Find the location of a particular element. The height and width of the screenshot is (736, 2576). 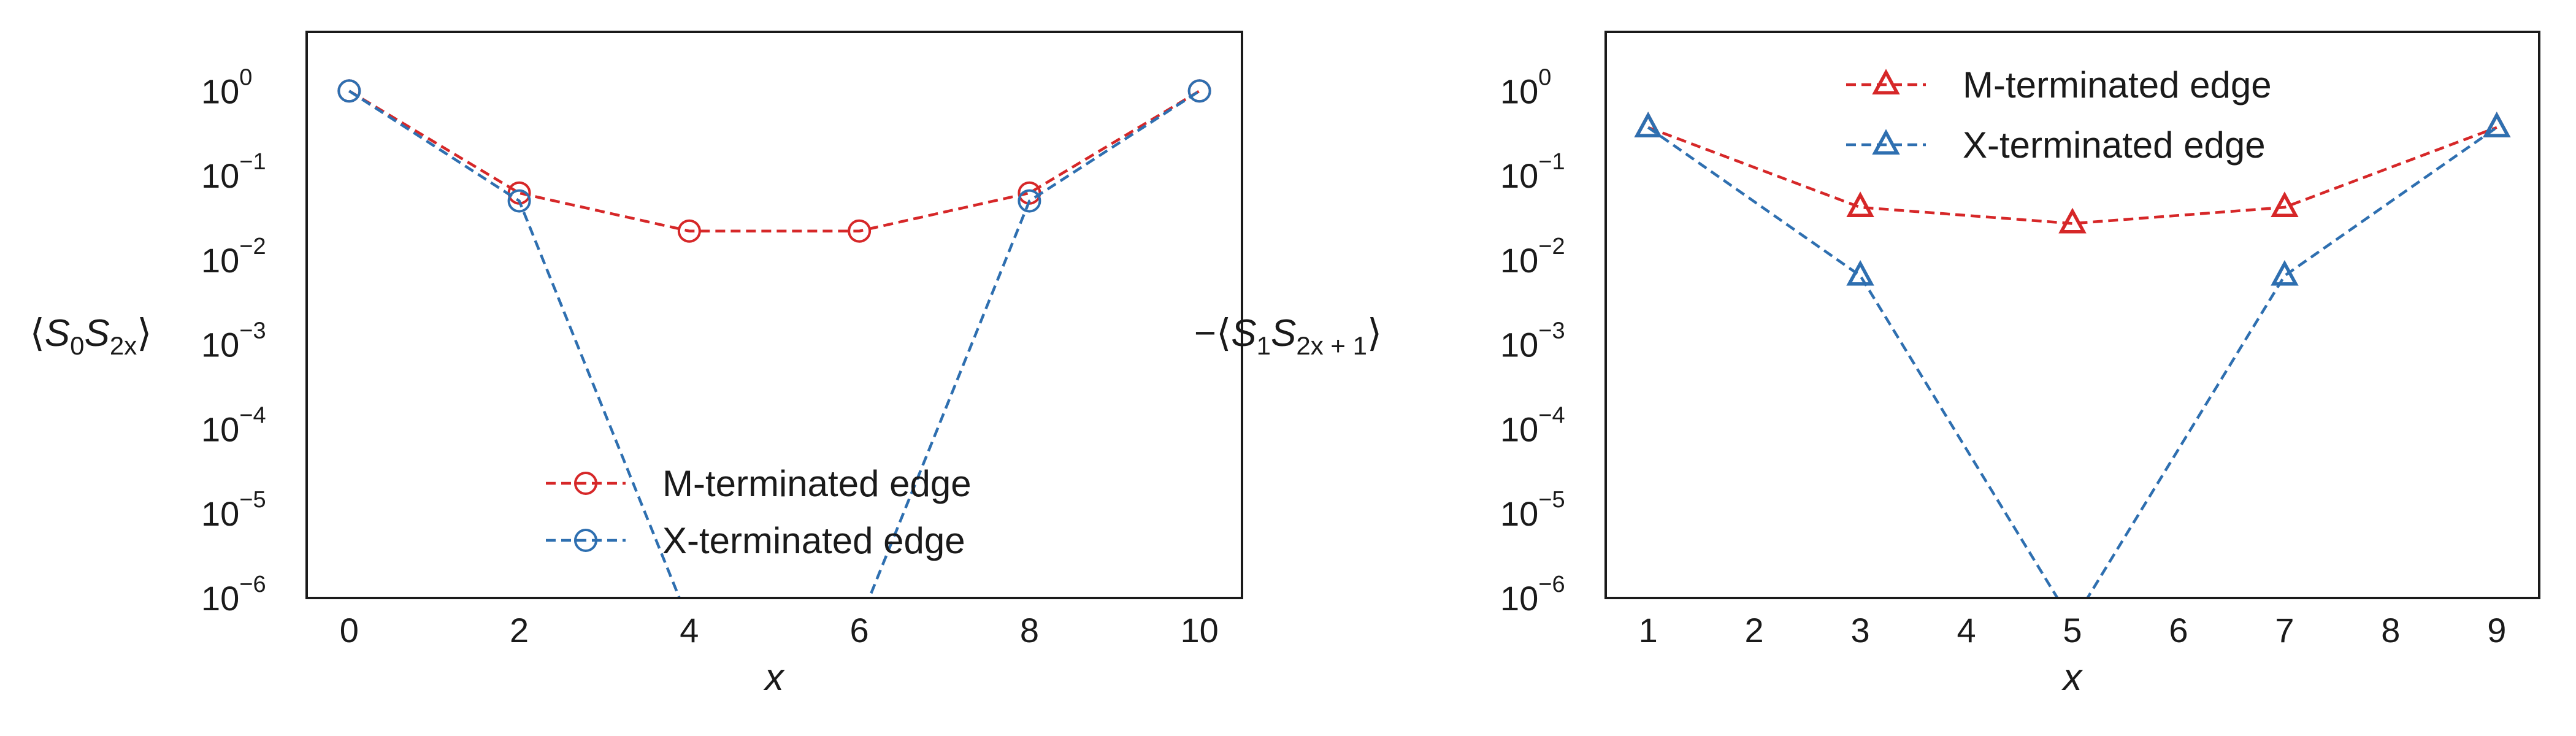

x-tick-label: 7 is located at coordinates (2284, 630).